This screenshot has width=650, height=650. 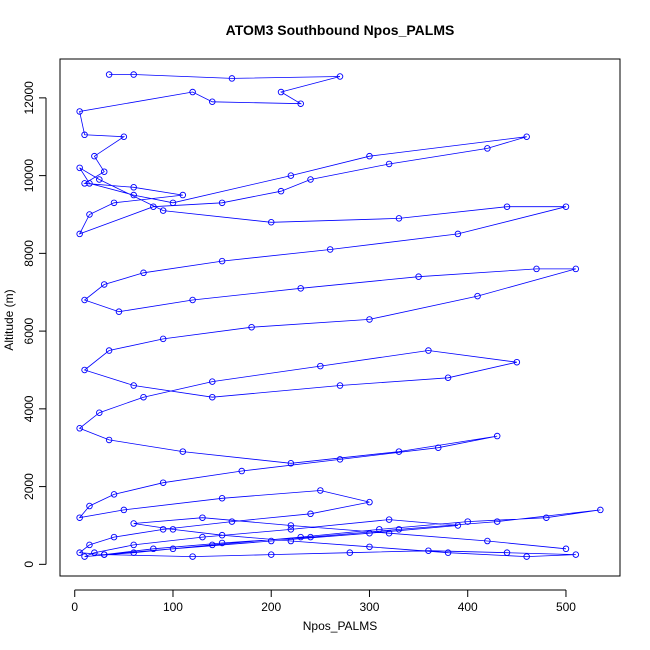 I want to click on x-tick-label: 100, so click(x=173, y=607).